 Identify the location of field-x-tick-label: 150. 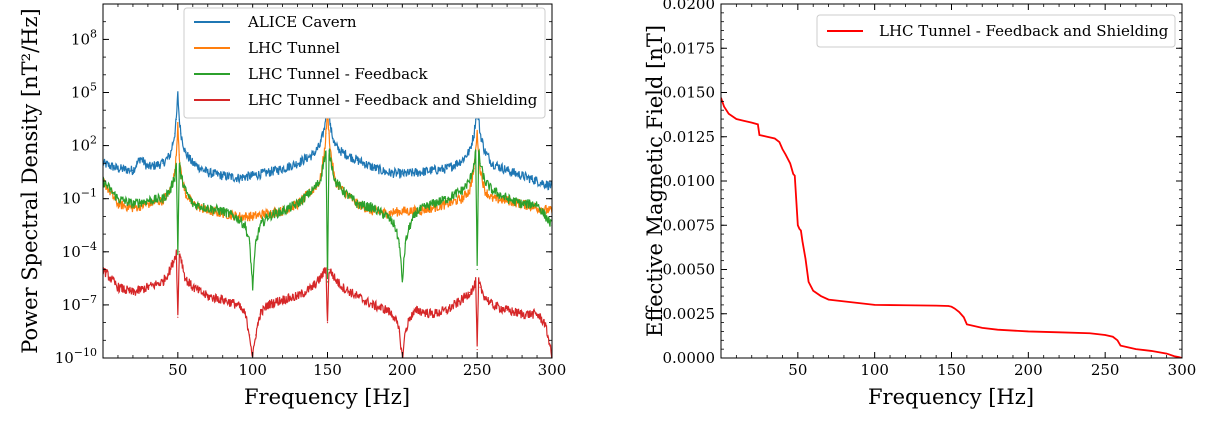
(951, 370).